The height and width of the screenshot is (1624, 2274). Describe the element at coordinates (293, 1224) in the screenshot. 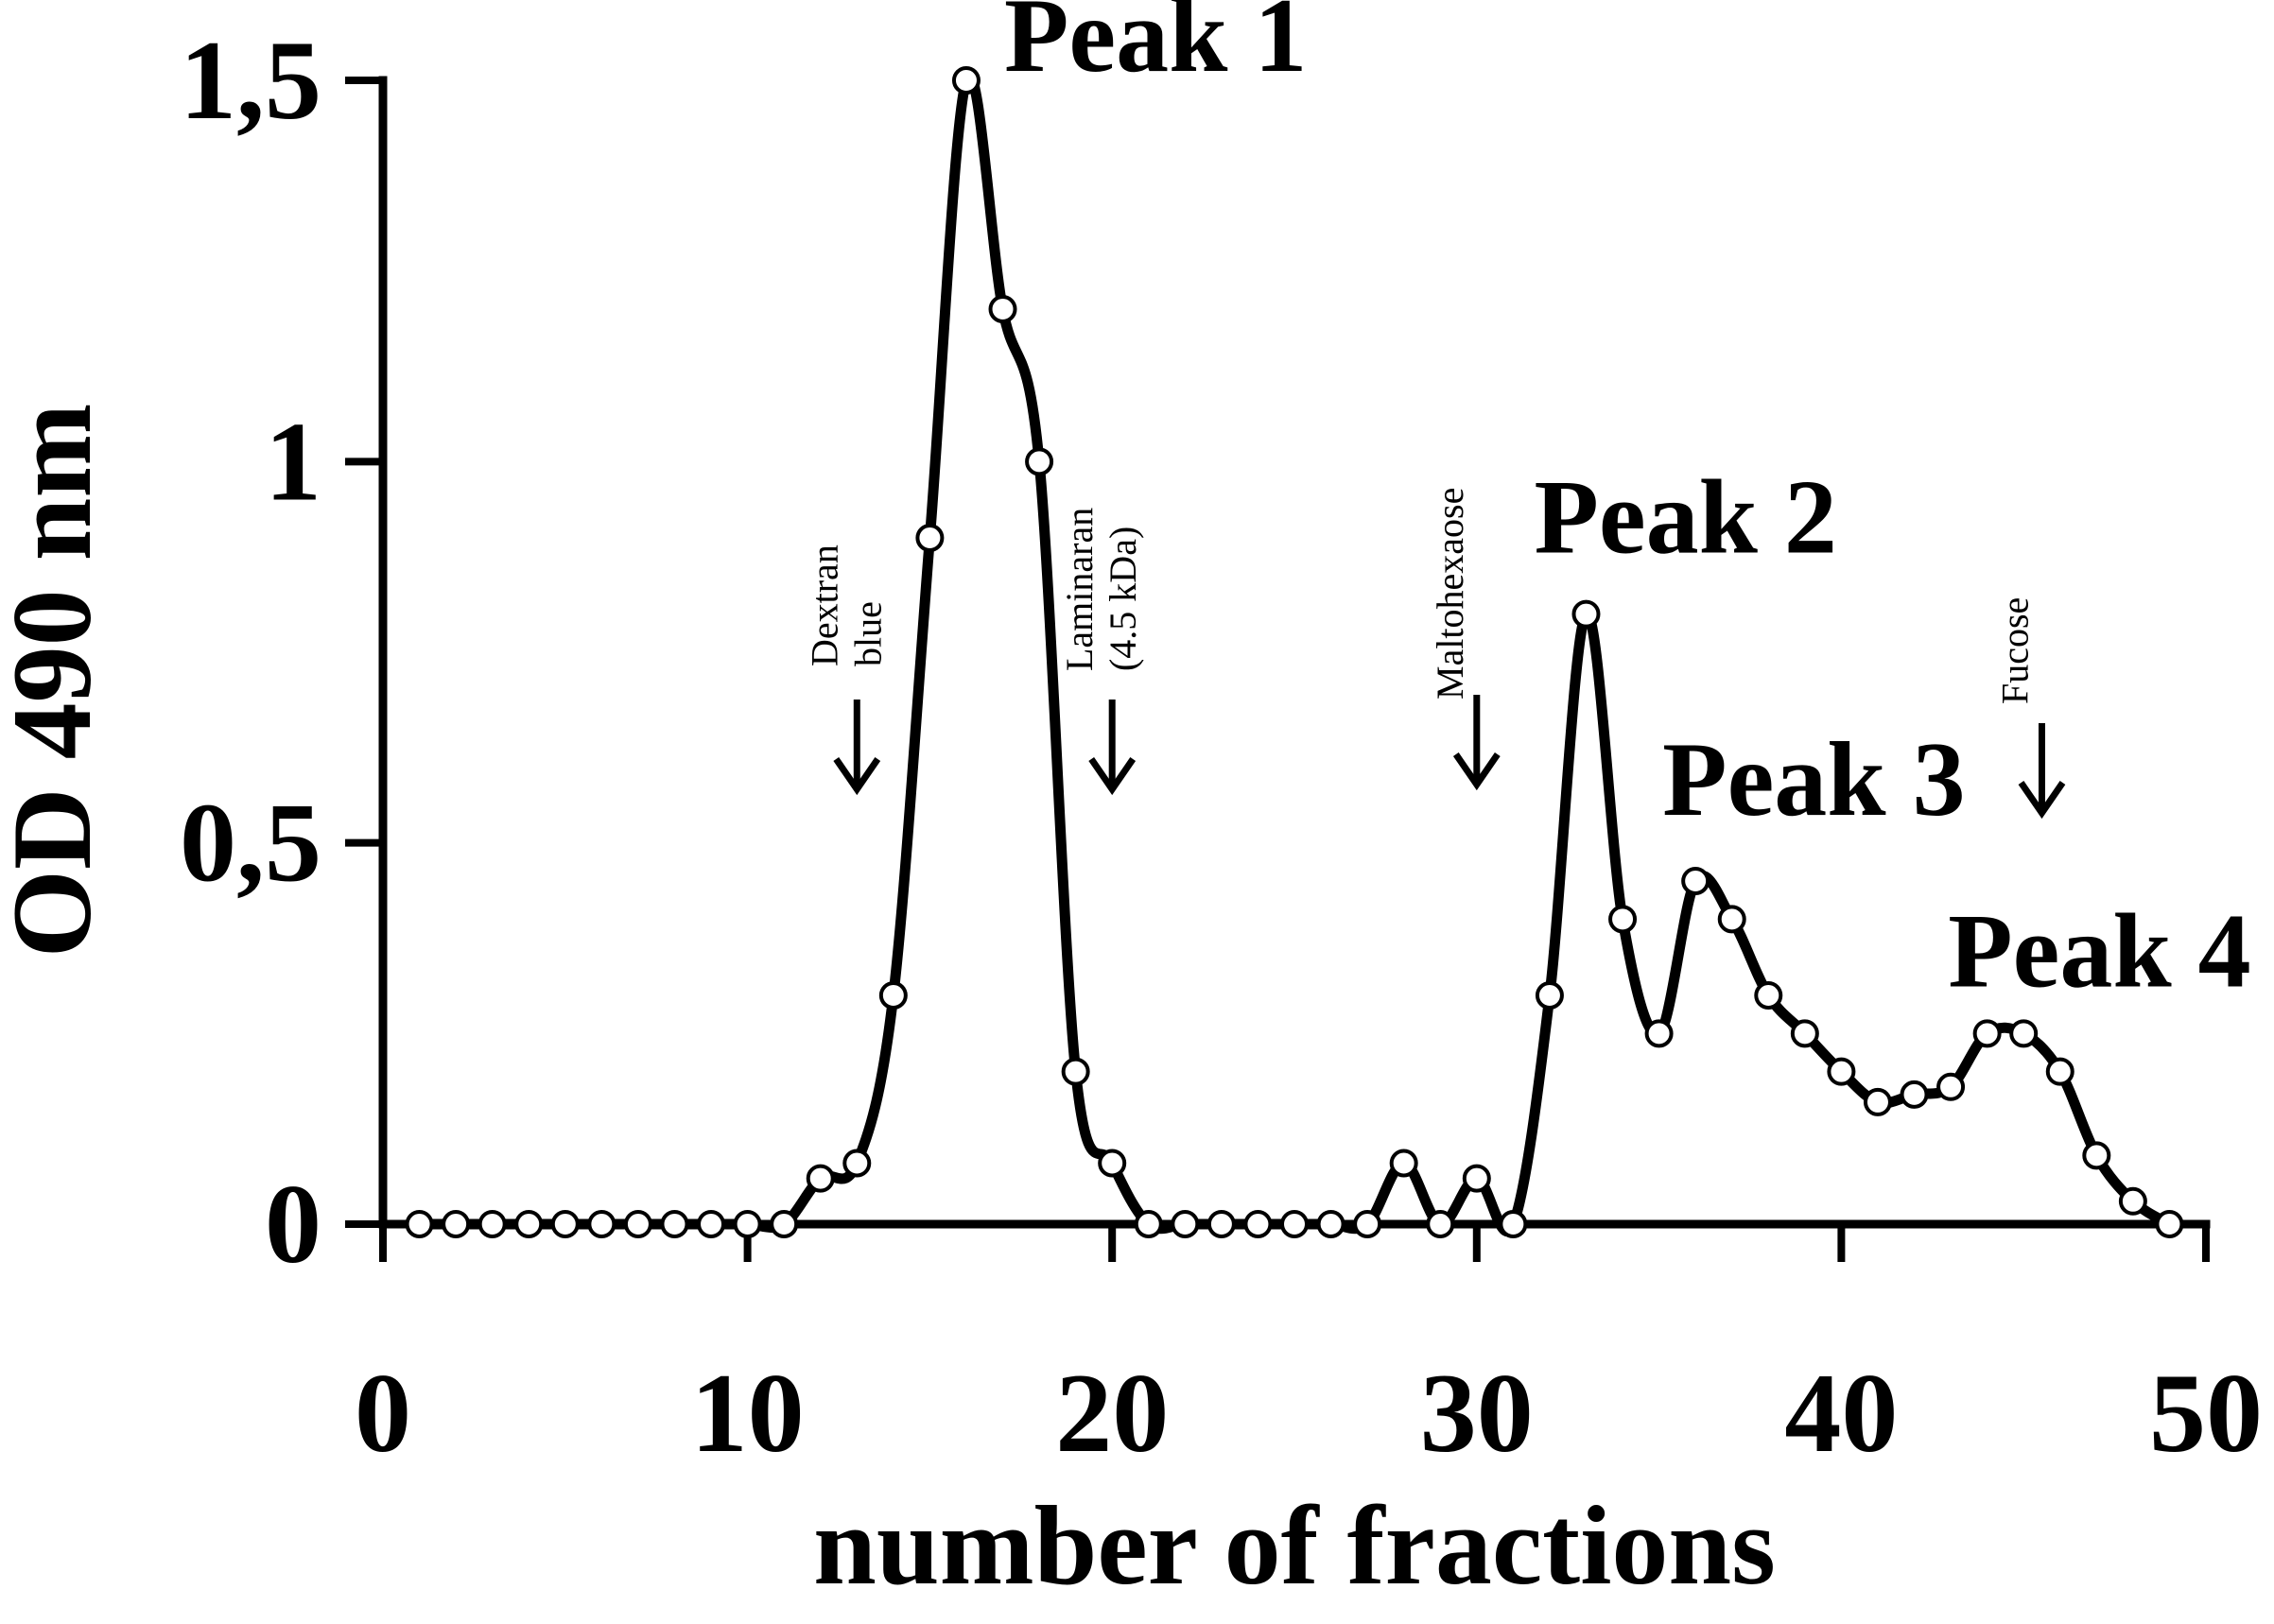

I see `y-tick-label: 0` at that location.